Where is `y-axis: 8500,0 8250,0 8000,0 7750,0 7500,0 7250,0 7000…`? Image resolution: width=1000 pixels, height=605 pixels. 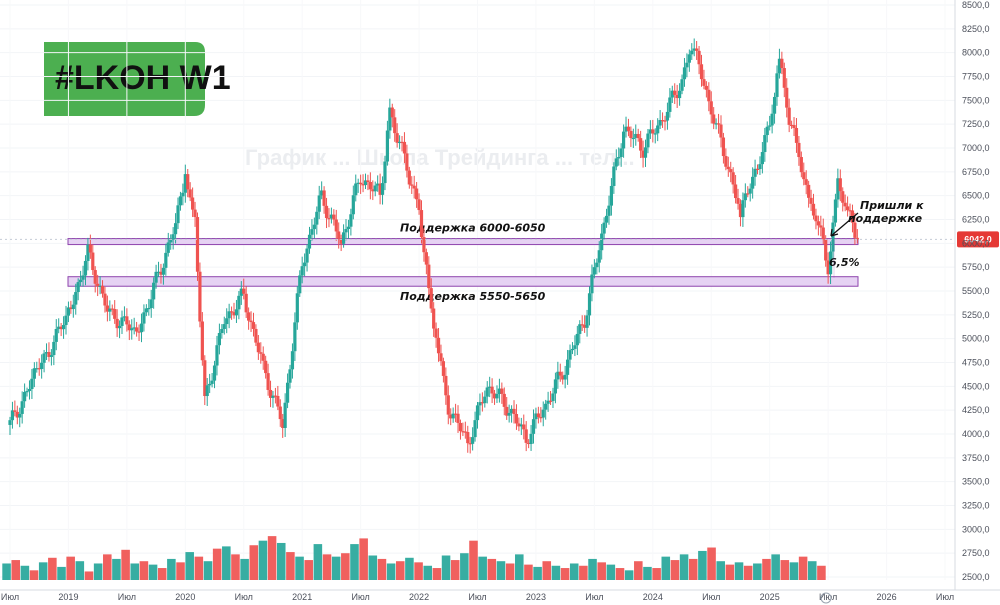
y-axis: 8500,0 8250,0 8000,0 7750,0 7500,0 7250,0 7000… is located at coordinates (972, 295).